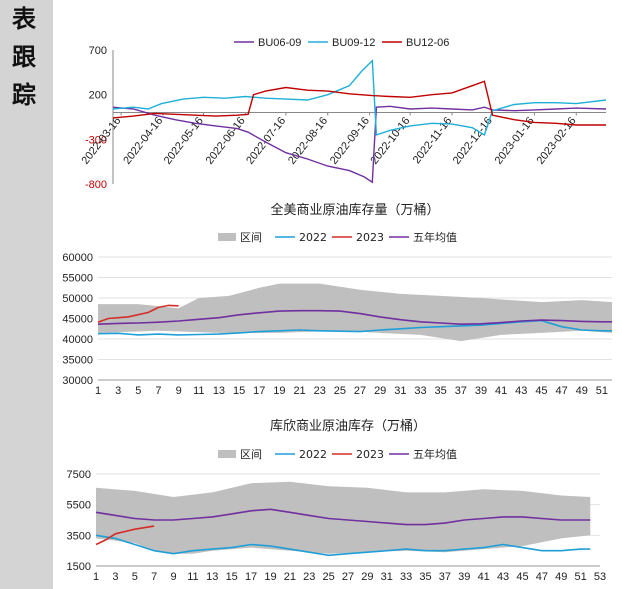  What do you see at coordinates (461, 391) in the screenshot?
I see `x-tick-label: 37` at bounding box center [461, 391].